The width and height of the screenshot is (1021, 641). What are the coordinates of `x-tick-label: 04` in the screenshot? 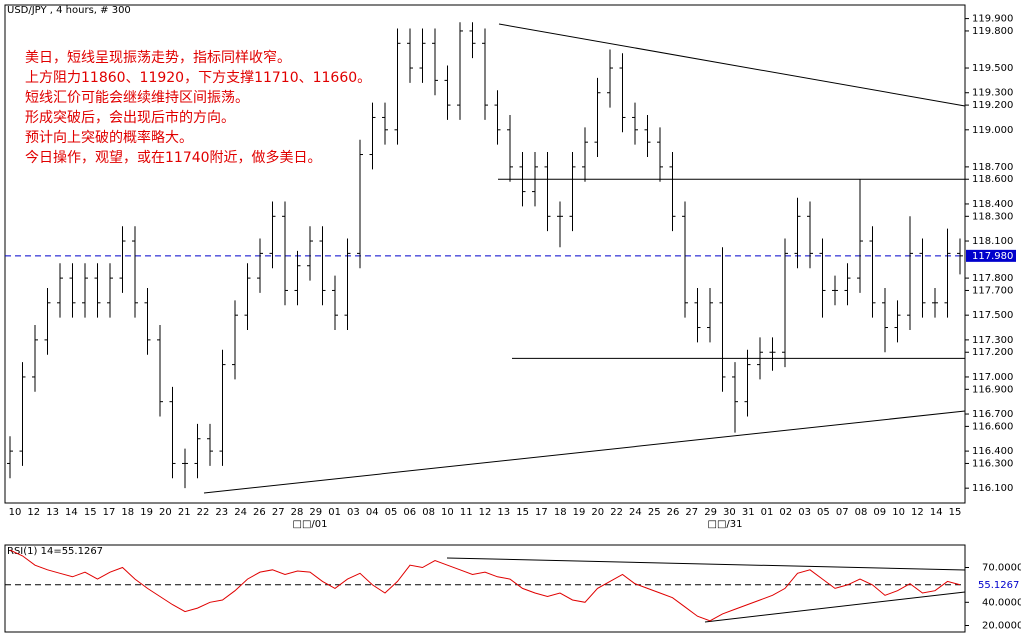 It's located at (372, 512).